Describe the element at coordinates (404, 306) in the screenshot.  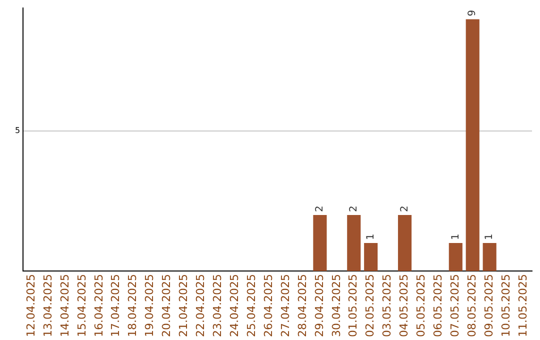
I see `x-tick-label: 04.05.2025` at that location.